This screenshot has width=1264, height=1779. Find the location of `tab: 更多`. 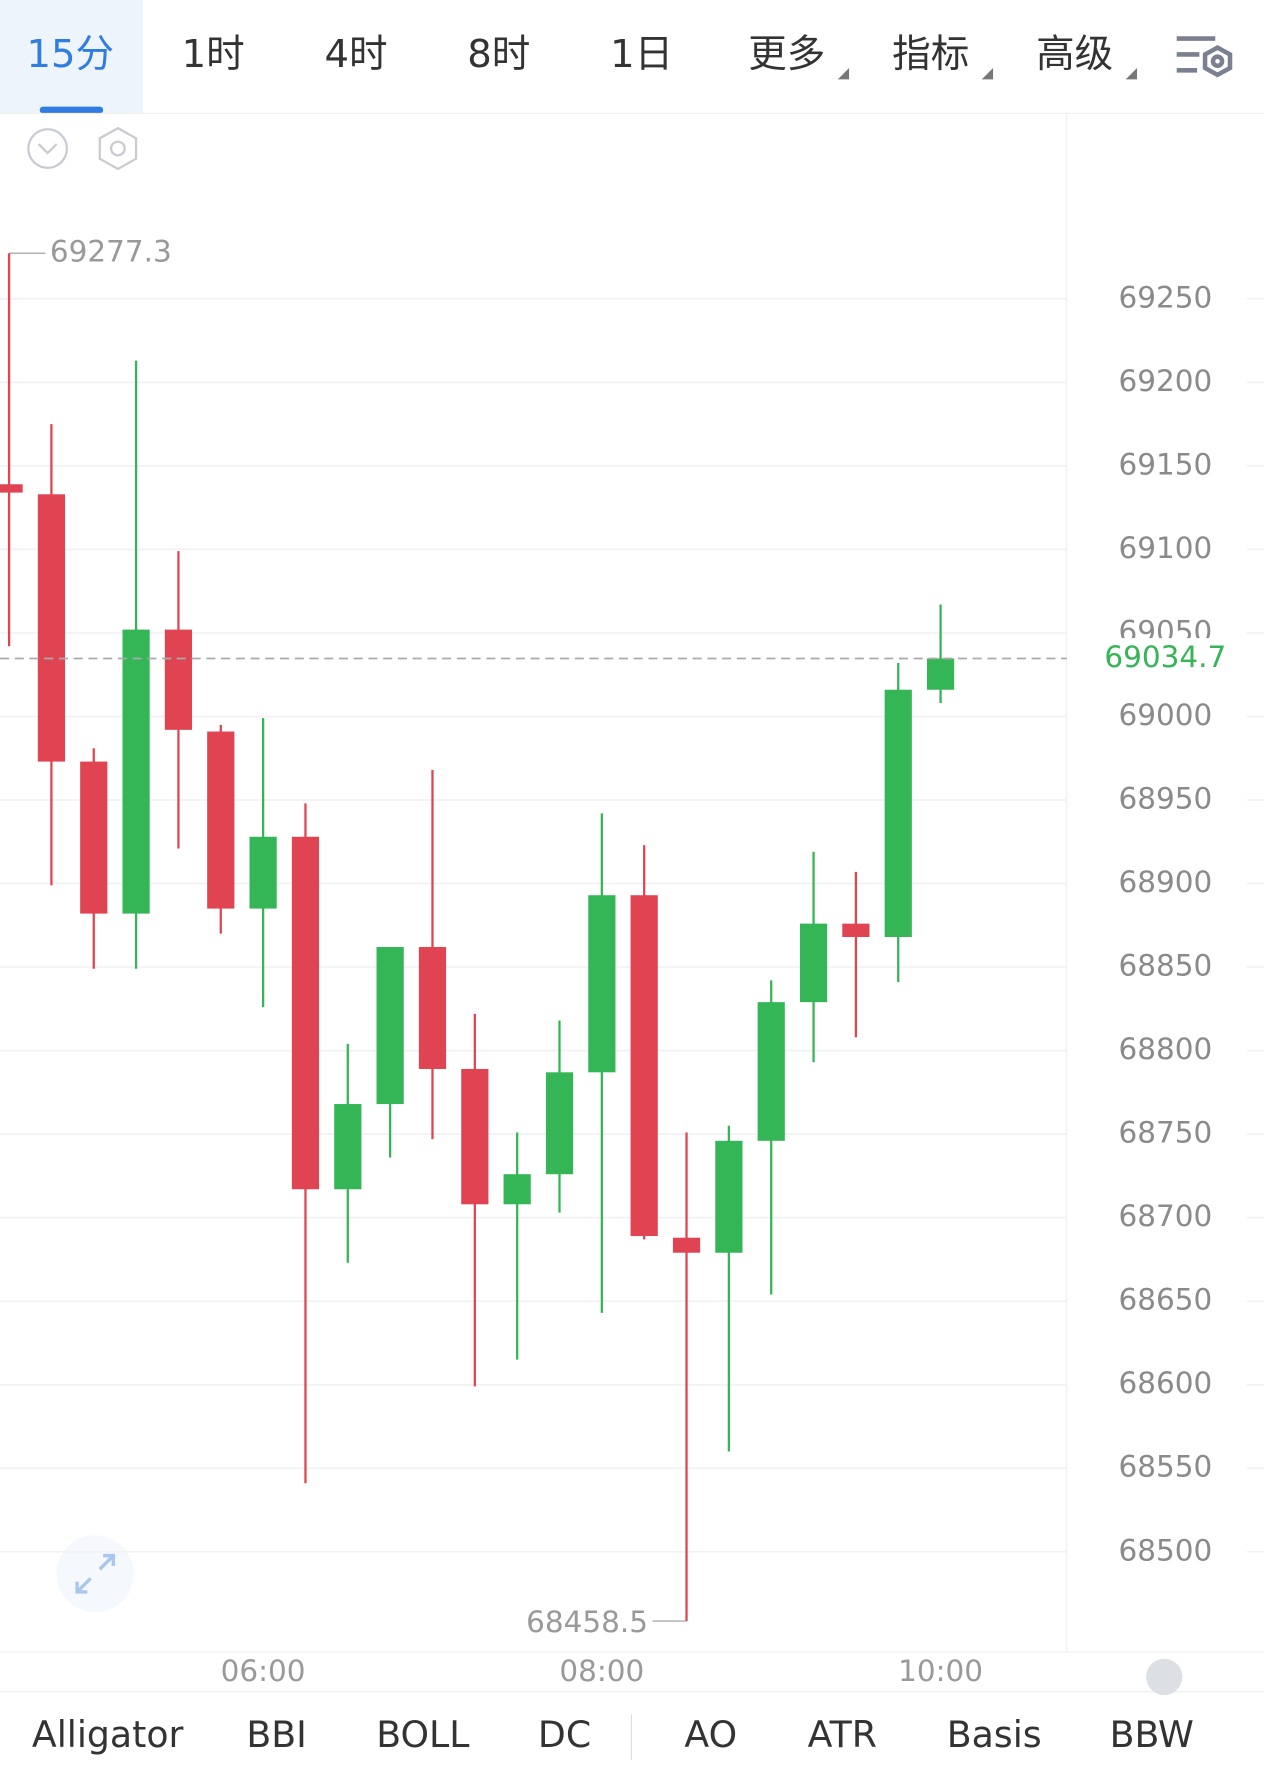

tab: 更多 is located at coordinates (786, 54).